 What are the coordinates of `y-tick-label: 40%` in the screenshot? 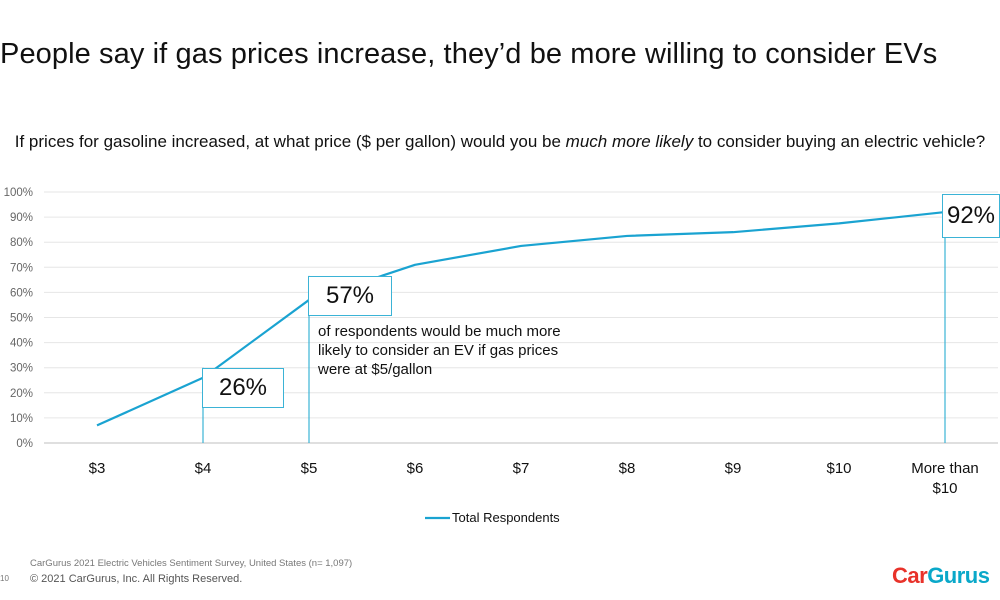 It's located at (21, 344).